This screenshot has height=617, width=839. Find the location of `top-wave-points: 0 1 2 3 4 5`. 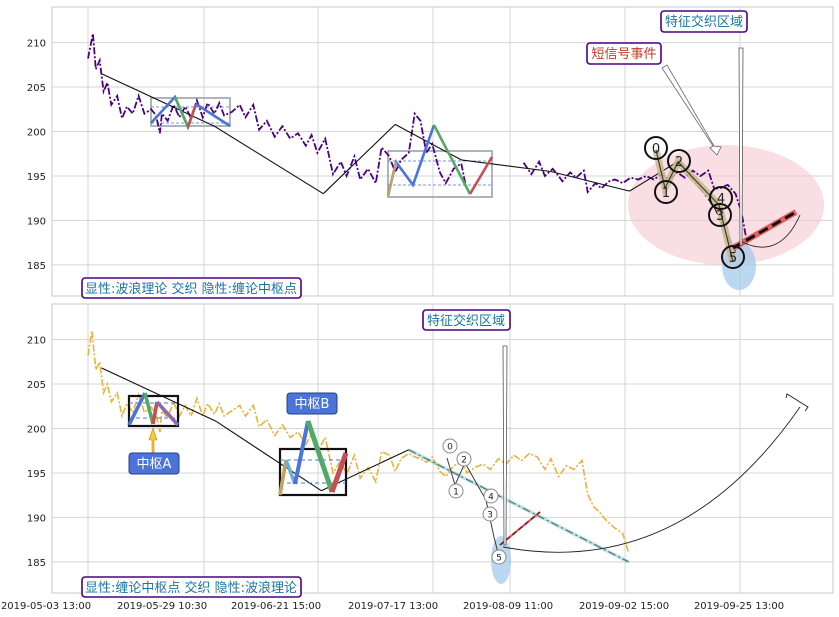

top-wave-points: 0 1 2 3 4 5 is located at coordinates (694, 202).